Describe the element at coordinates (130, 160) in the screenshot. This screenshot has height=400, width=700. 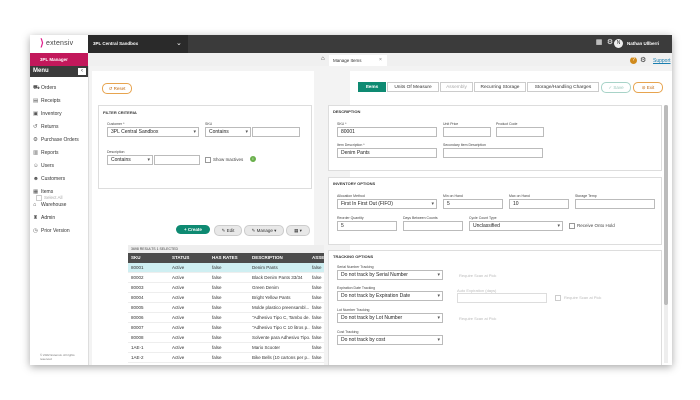
I see `description-operator-select: Contains` at that location.